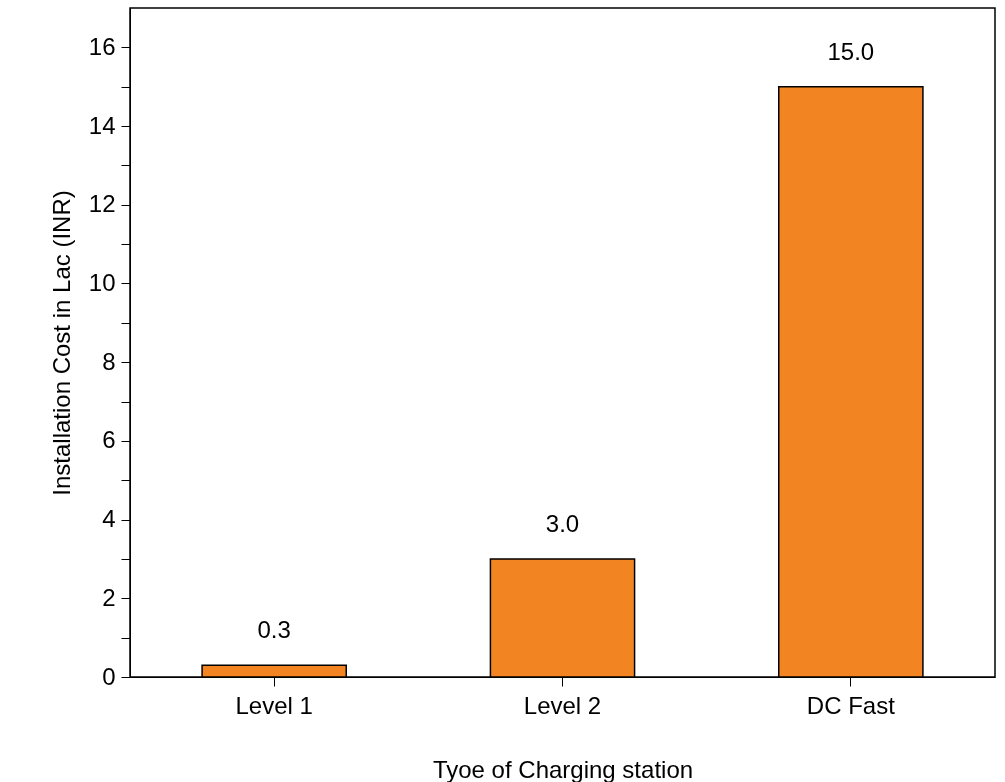 The width and height of the screenshot is (1005, 782). What do you see at coordinates (102, 204) in the screenshot?
I see `y-tick-label: 12` at bounding box center [102, 204].